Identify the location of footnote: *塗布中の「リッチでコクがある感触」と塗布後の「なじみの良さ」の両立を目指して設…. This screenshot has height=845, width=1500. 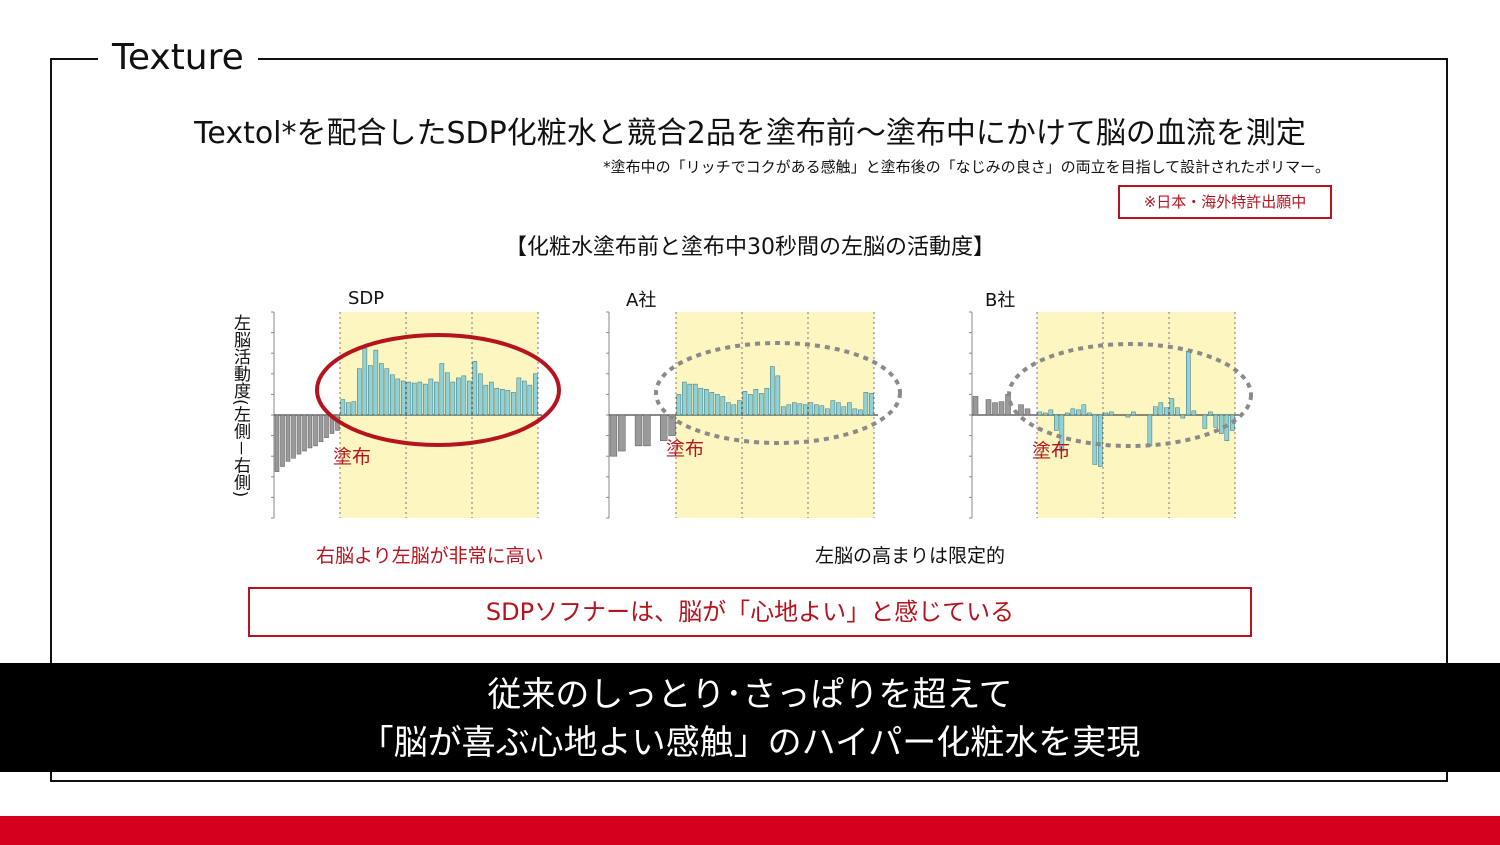
(966, 167).